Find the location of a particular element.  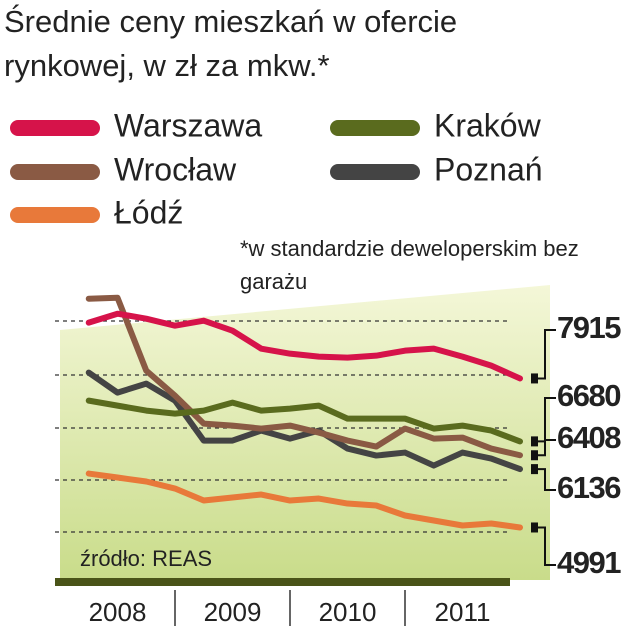

end-value-label: 6408 is located at coordinates (589, 437).